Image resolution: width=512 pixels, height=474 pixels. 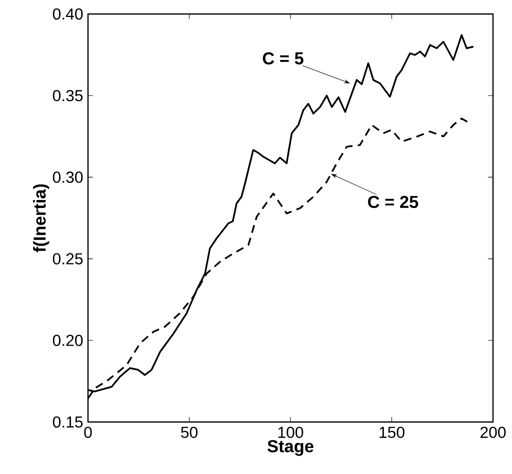 What do you see at coordinates (392, 432) in the screenshot?
I see `x-tick-label: 150` at bounding box center [392, 432].